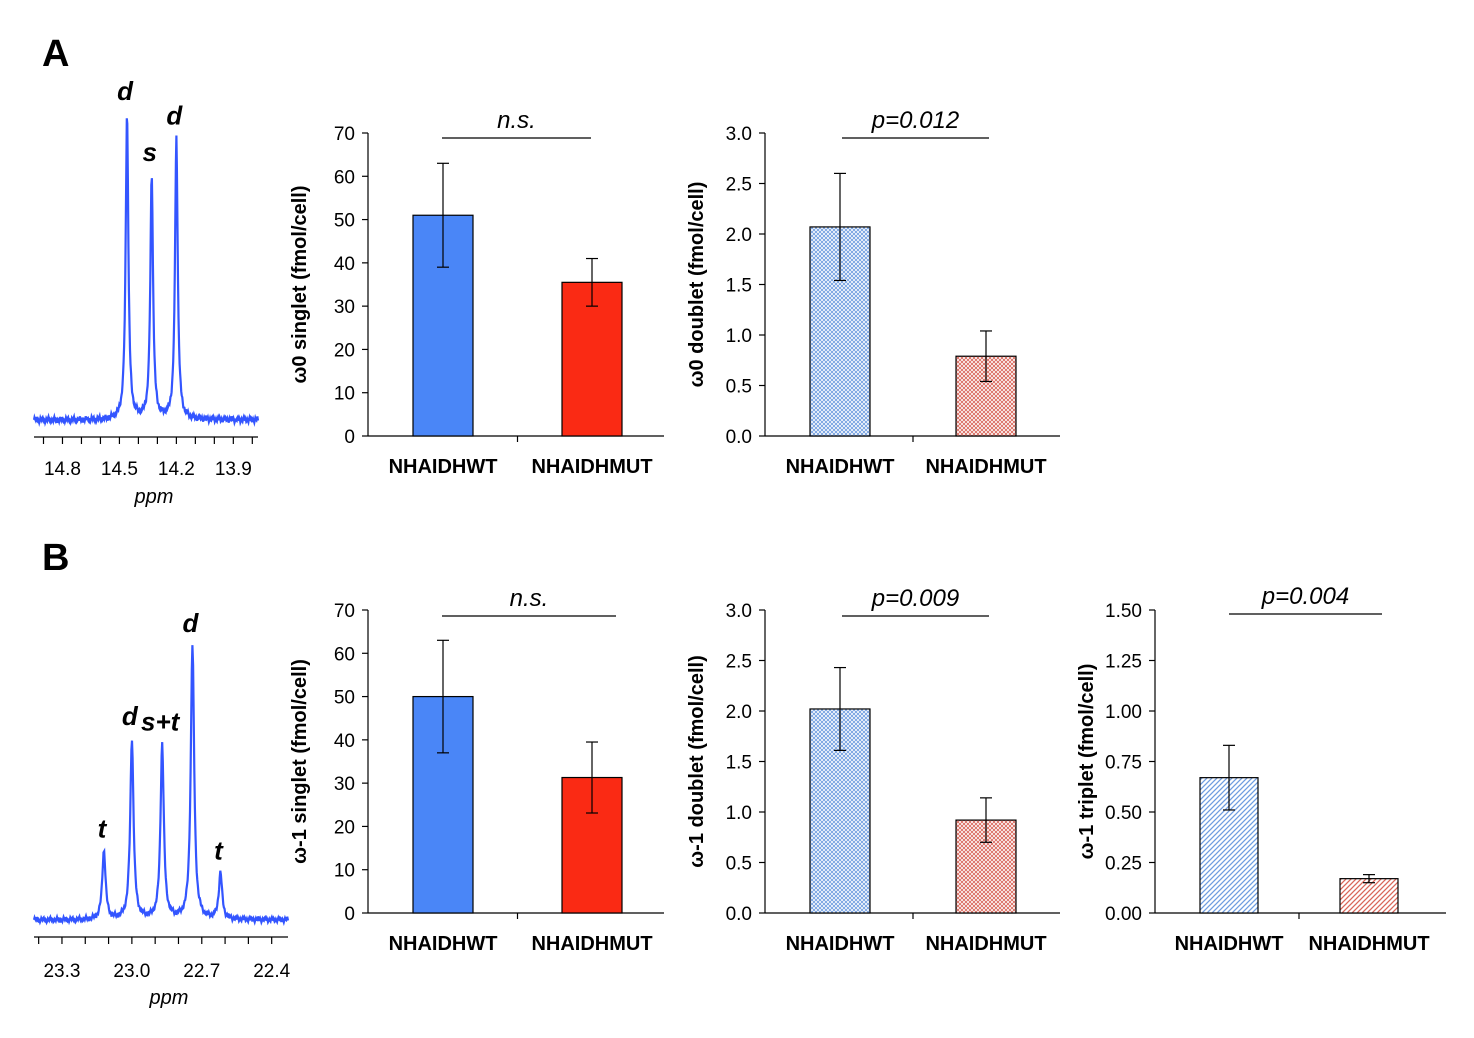 This screenshot has width=1474, height=1038. I want to click on x-tick-label: 22.4, so click(271, 971).